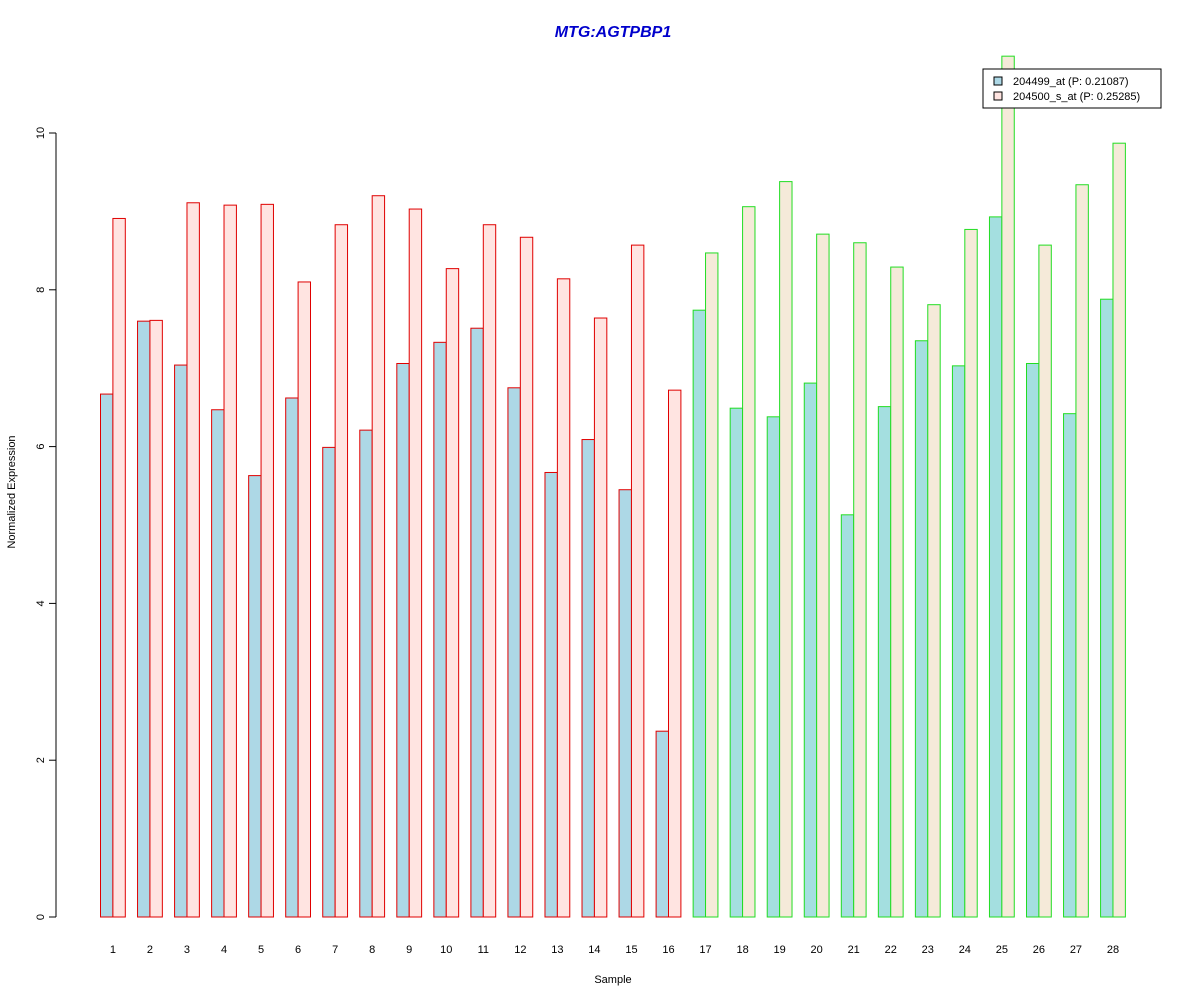  What do you see at coordinates (594, 950) in the screenshot?
I see `x-tick-label: 14` at bounding box center [594, 950].